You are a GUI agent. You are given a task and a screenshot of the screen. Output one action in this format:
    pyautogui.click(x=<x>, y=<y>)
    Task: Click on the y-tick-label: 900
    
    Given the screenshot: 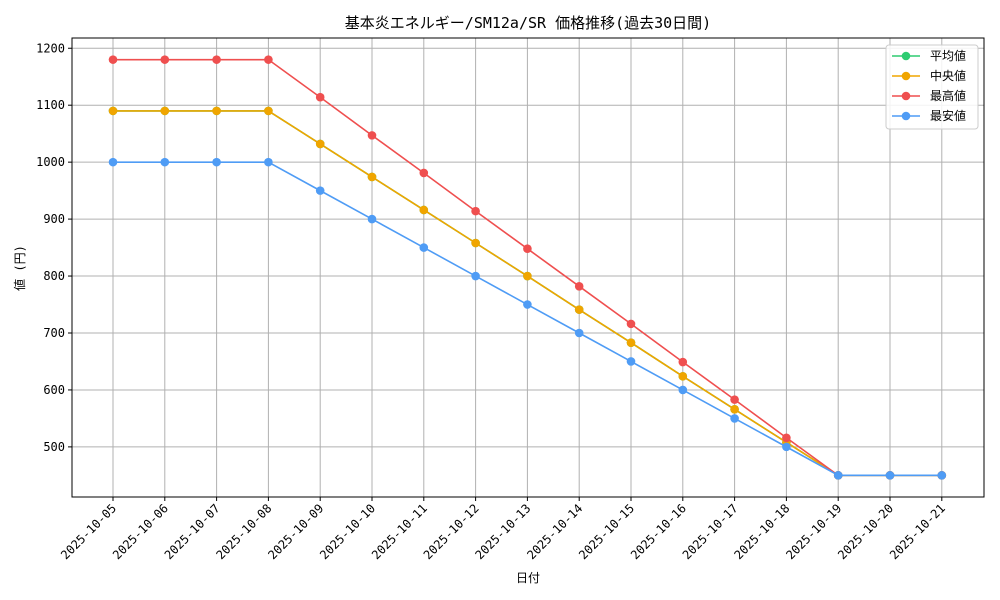 What is the action you would take?
    pyautogui.click(x=54, y=219)
    